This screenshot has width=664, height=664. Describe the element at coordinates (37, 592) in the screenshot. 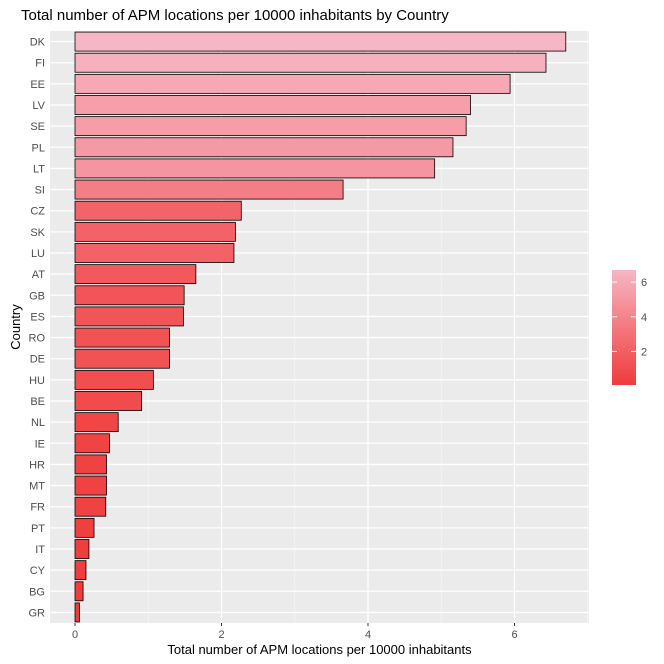

I see `y-tick-label: BG` at that location.